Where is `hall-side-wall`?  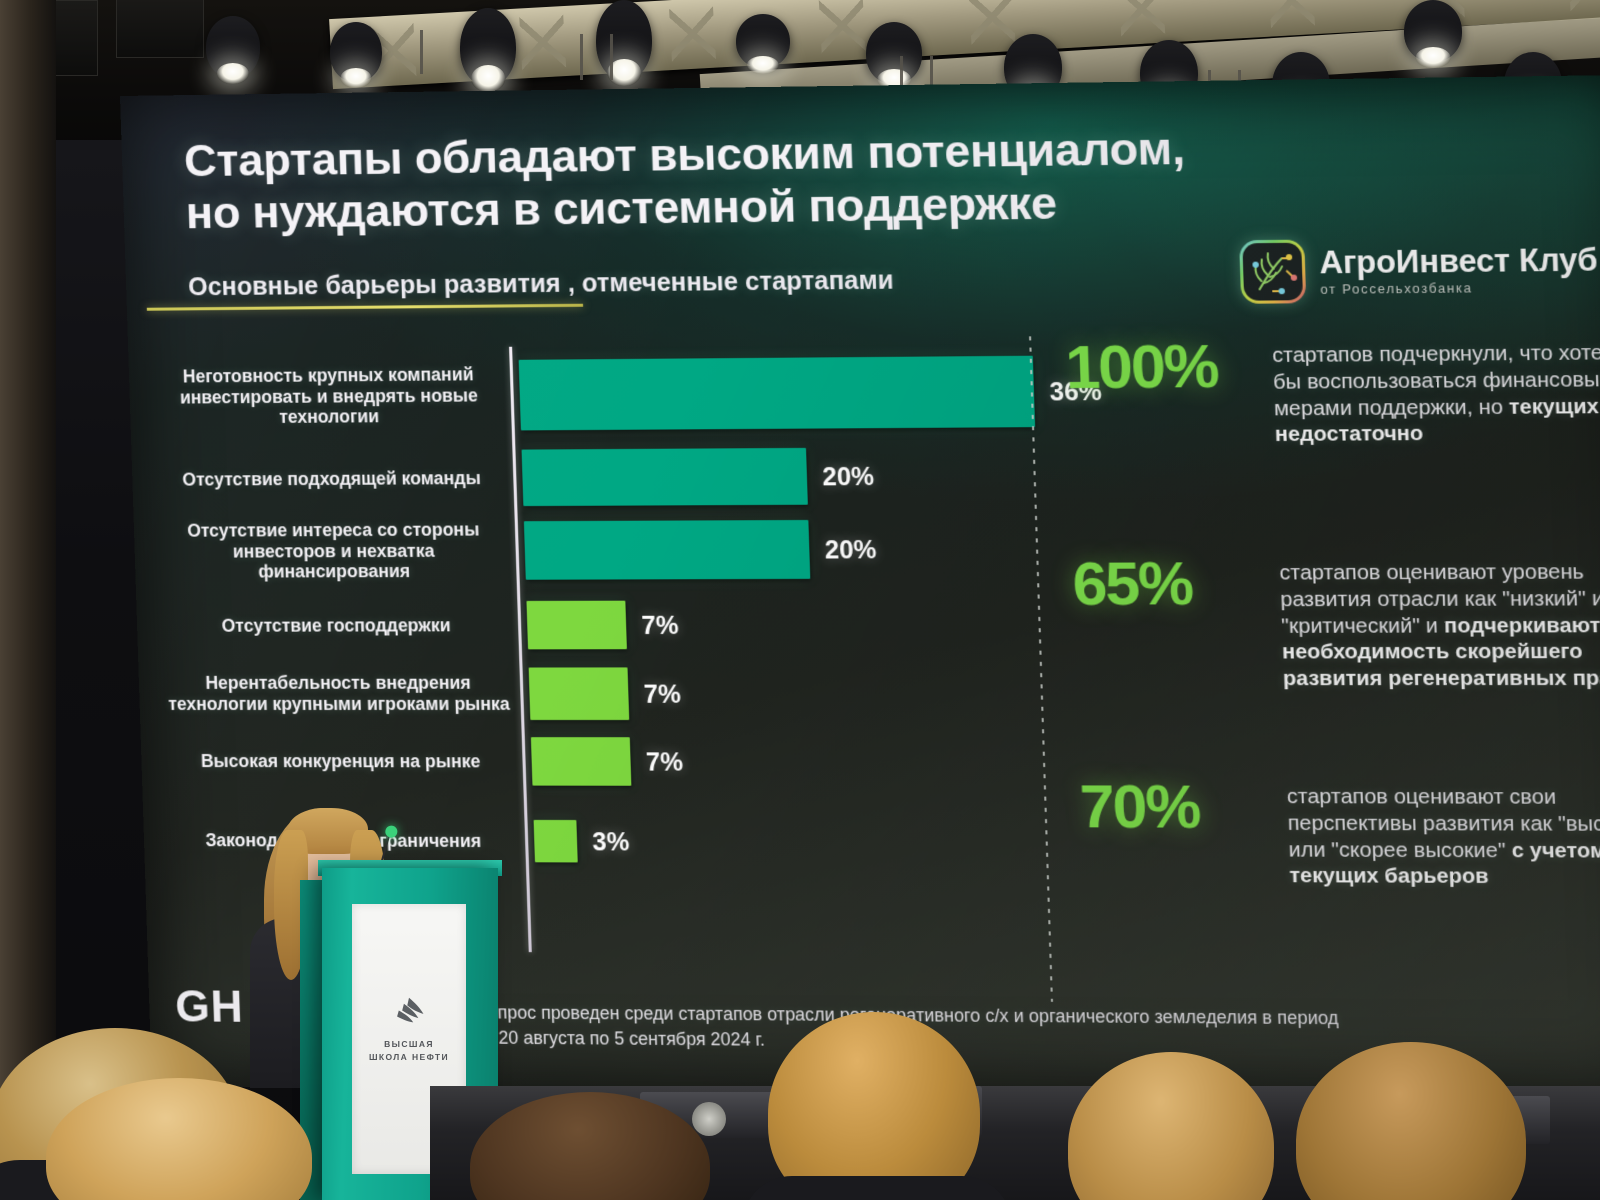 hall-side-wall is located at coordinates (28, 600).